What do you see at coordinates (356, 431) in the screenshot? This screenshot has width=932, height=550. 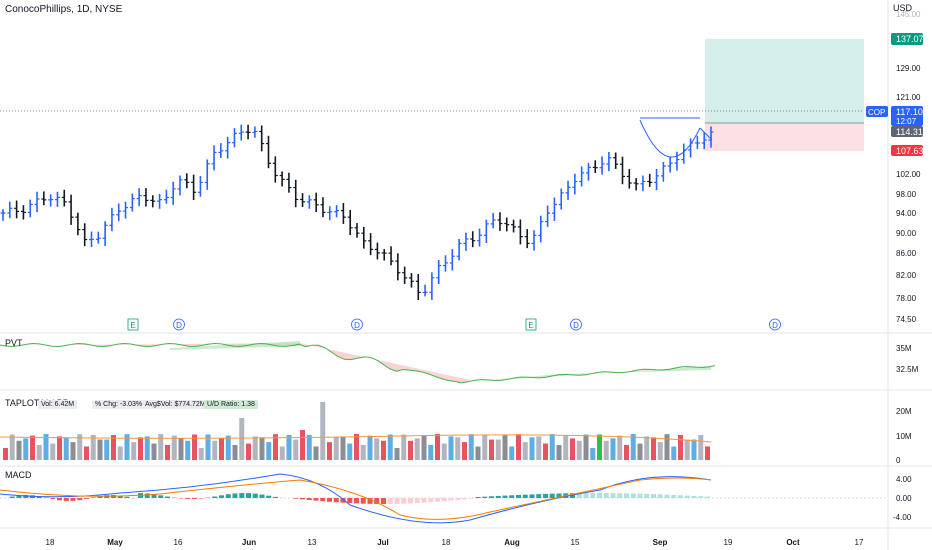 I see `volume-bars` at bounding box center [356, 431].